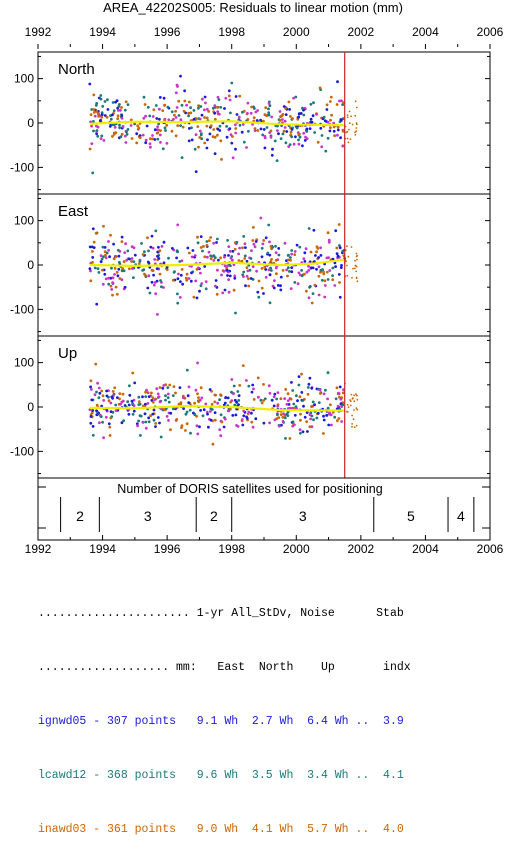  I want to click on y-tick-label: 0, so click(30, 407).